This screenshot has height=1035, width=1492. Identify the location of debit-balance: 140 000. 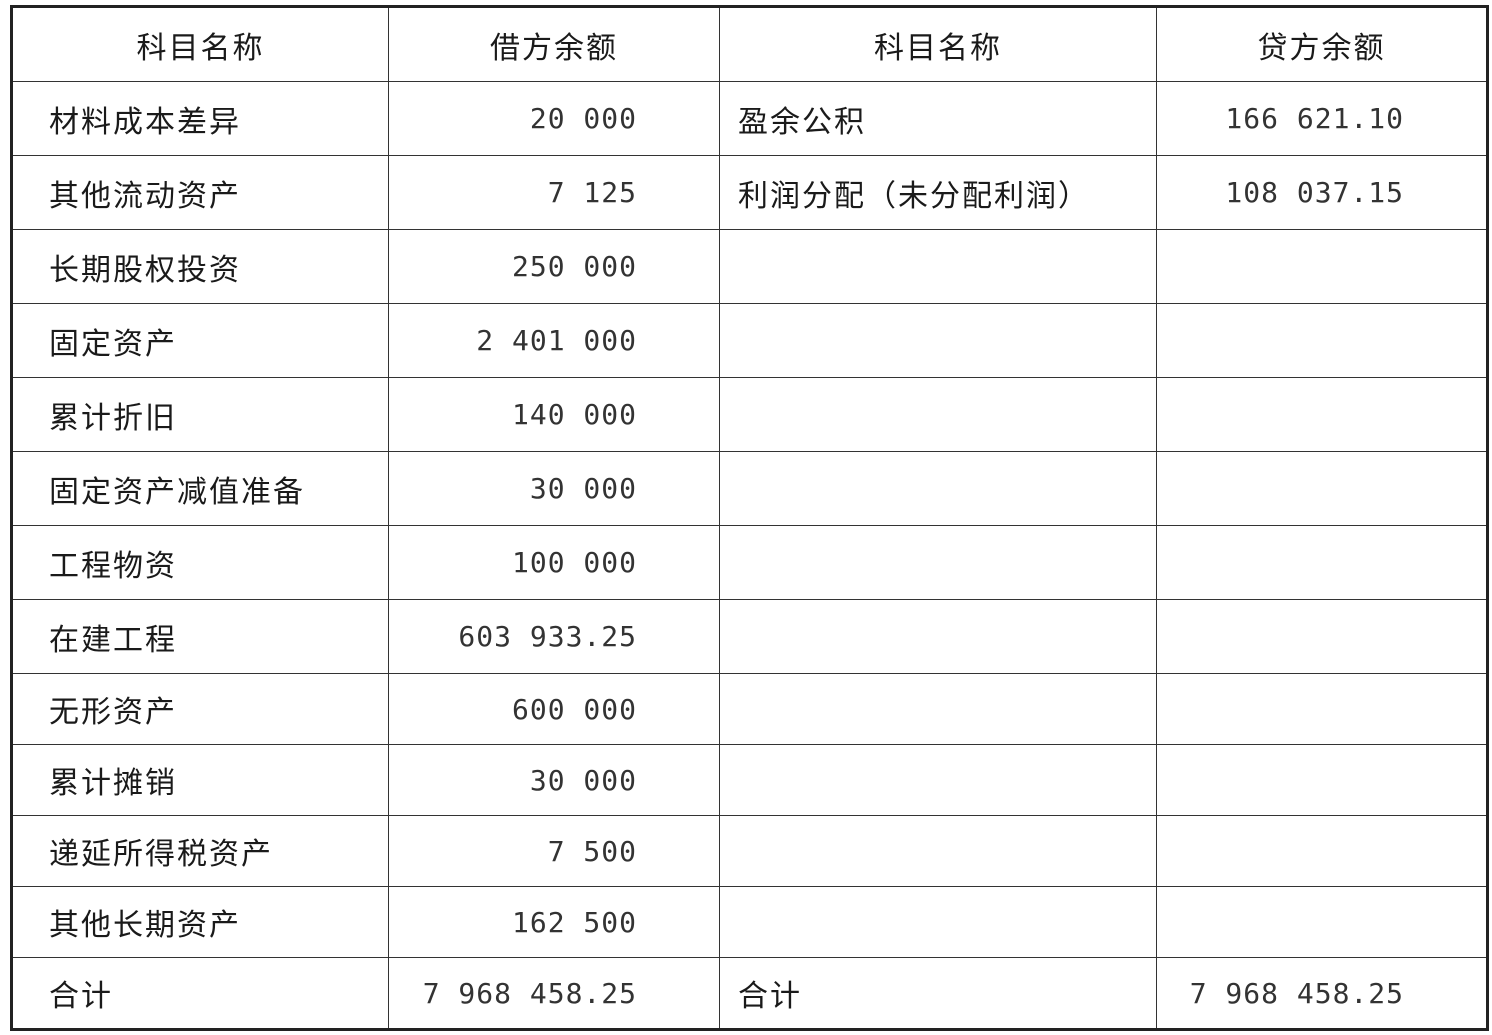
(554, 414).